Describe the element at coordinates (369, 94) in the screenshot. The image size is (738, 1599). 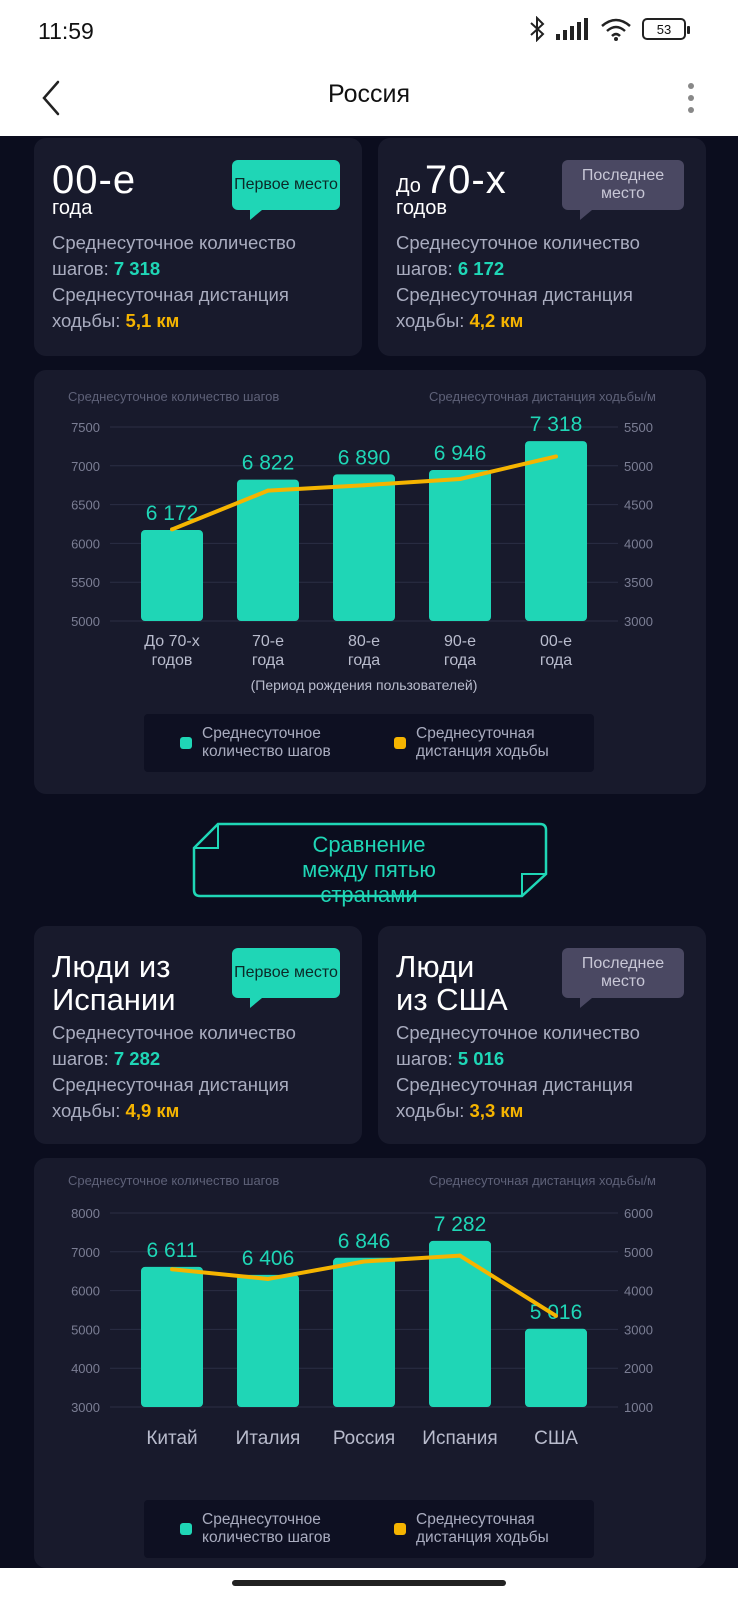
I see `page-title: Россия` at that location.